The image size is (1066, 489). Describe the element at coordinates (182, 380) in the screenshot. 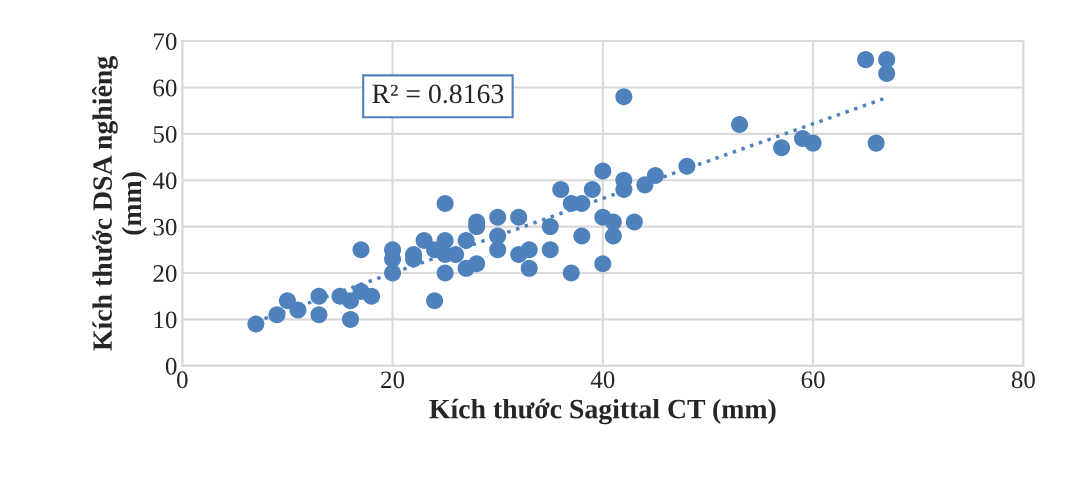

I see `x-tick-label: 0` at that location.